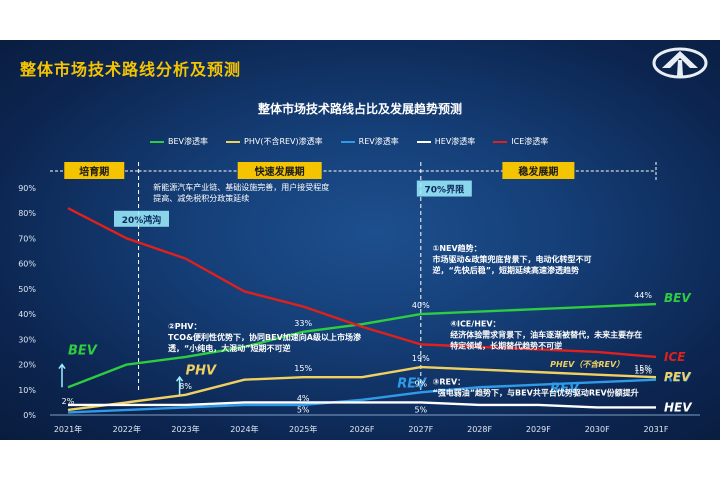  What do you see at coordinates (530, 141) in the screenshot?
I see `legend-label: ICE渗透率` at bounding box center [530, 141].